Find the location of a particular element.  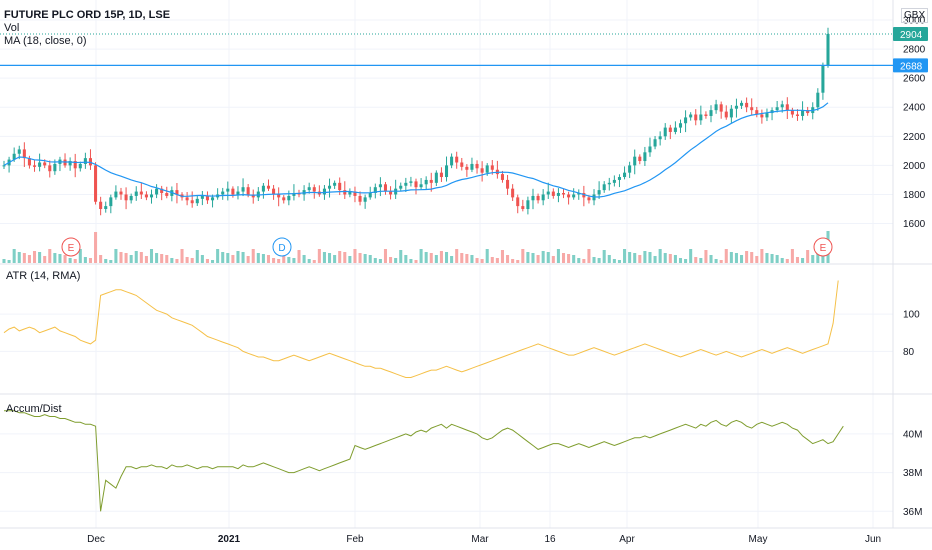

time-tick-label: Dec is located at coordinates (96, 539).